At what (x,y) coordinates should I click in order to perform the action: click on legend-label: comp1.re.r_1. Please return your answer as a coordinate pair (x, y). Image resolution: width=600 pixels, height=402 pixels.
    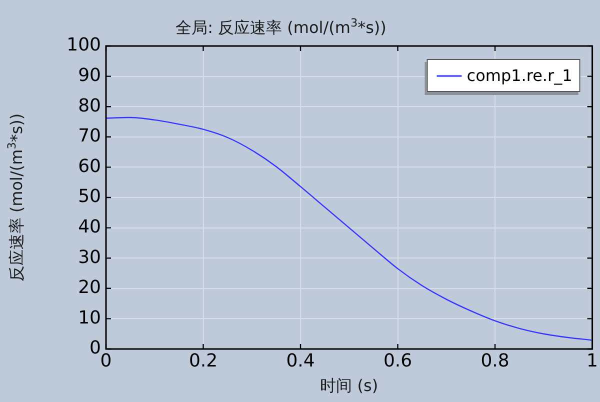
    Looking at the image, I should click on (519, 76).